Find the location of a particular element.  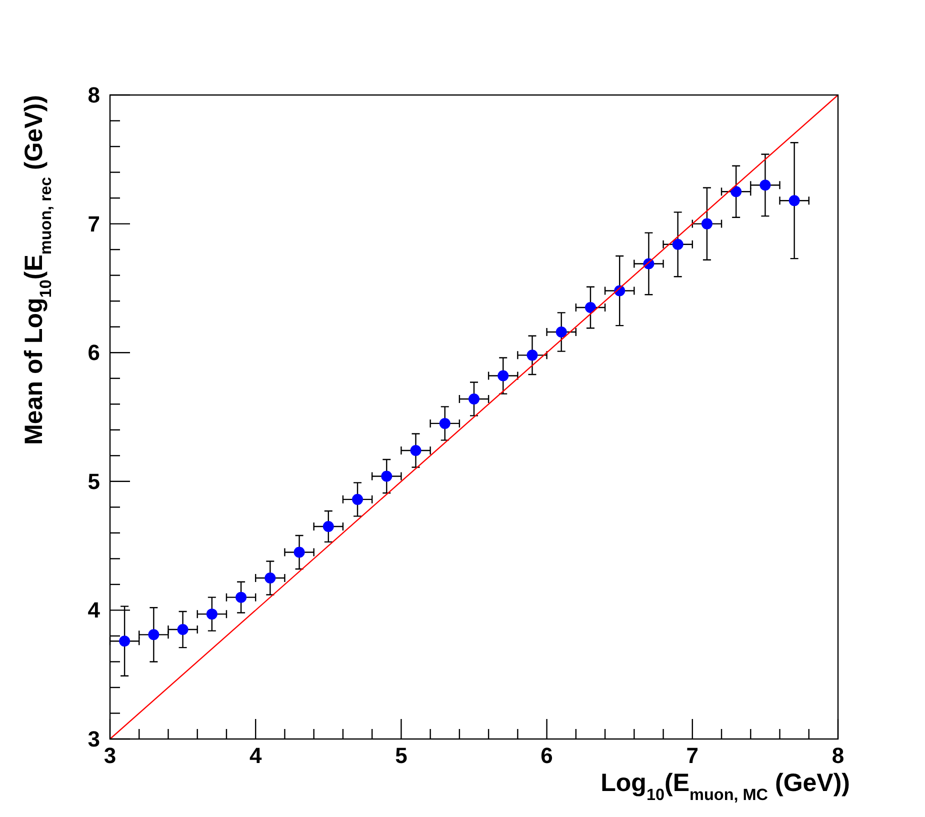

x-tick-label: 8 is located at coordinates (838, 755).